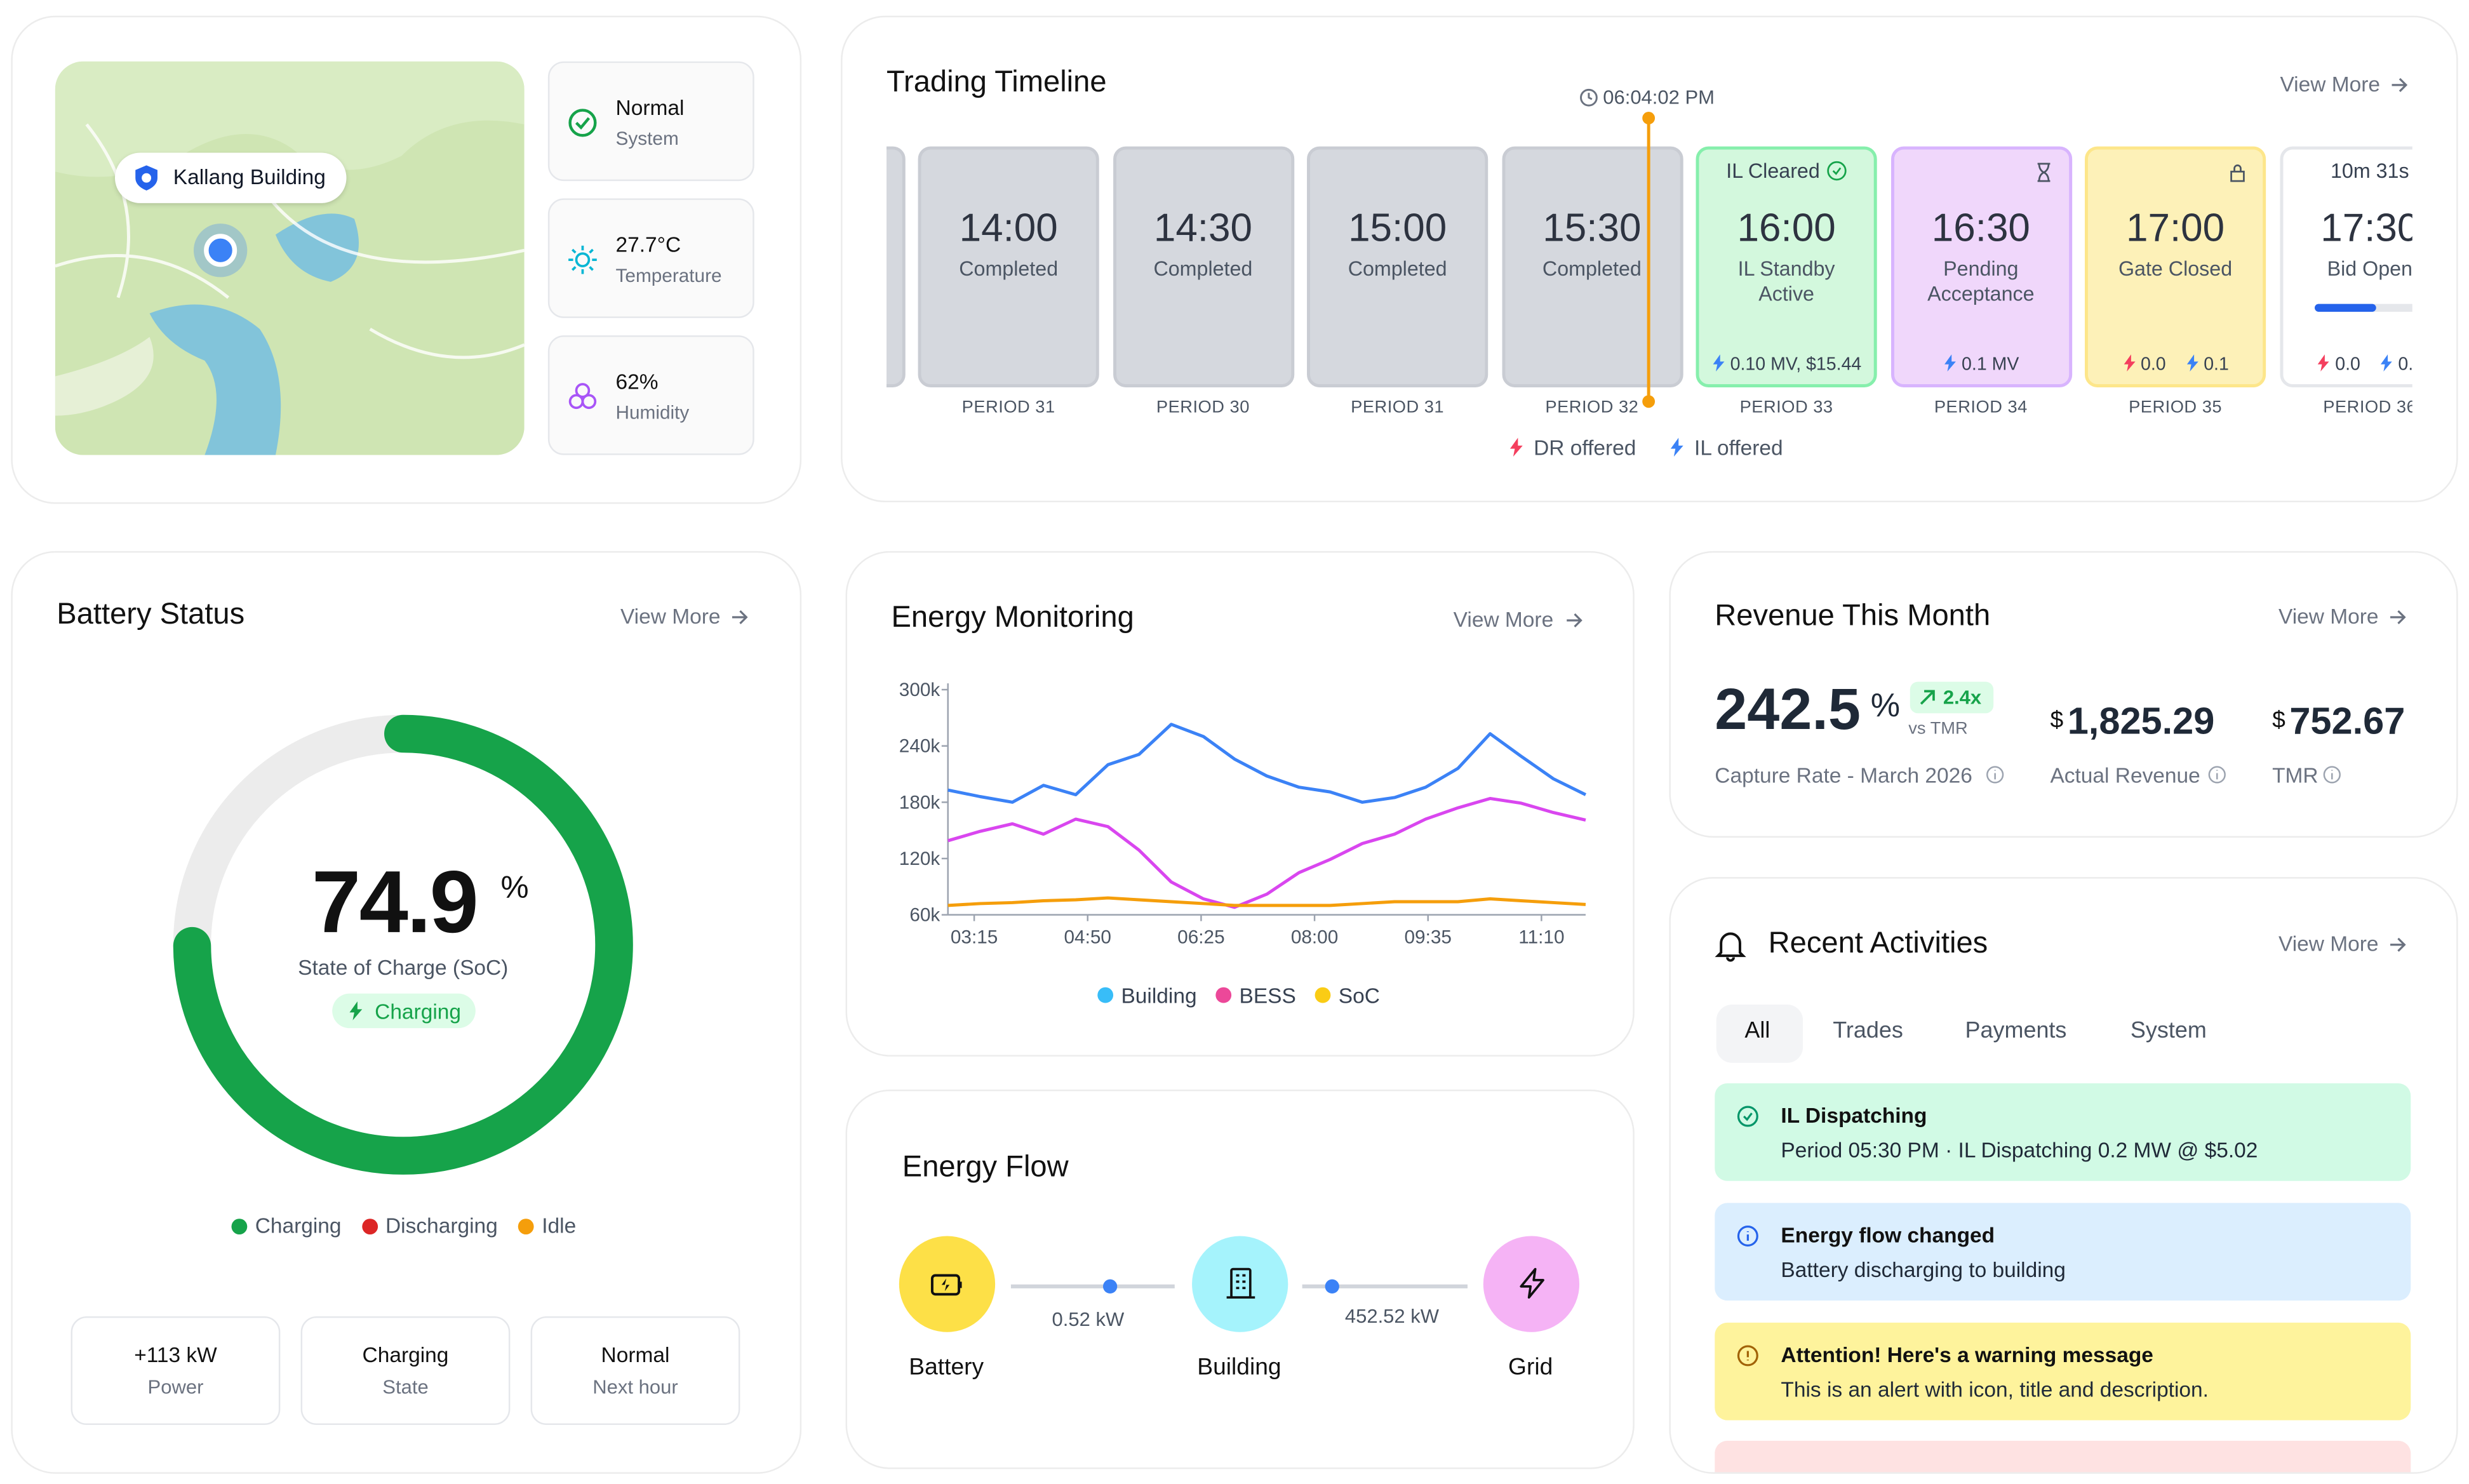  Describe the element at coordinates (2063, 1456) in the screenshot. I see `activity-item` at that location.